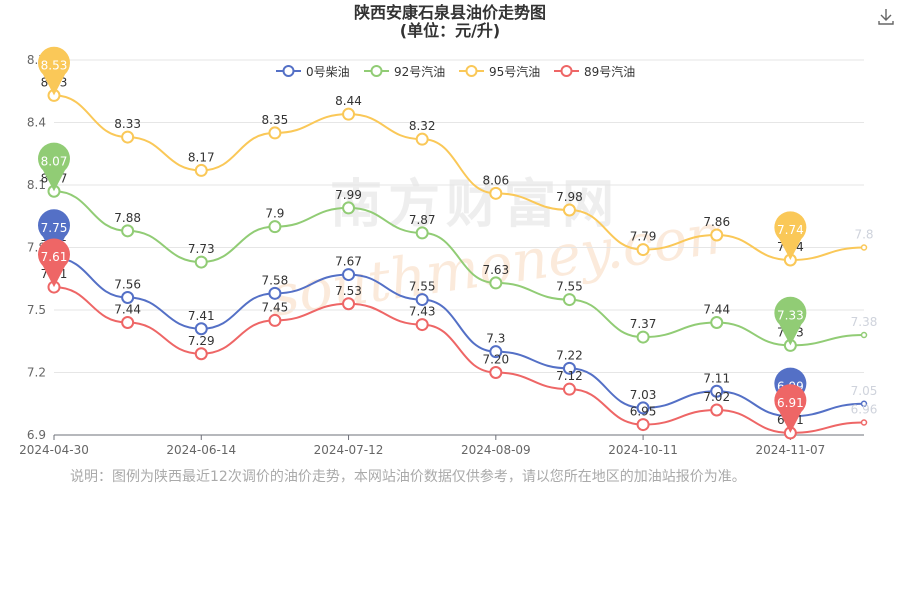  Describe the element at coordinates (54, 450) in the screenshot. I see `x-tick-label: 2024-04-30` at that location.